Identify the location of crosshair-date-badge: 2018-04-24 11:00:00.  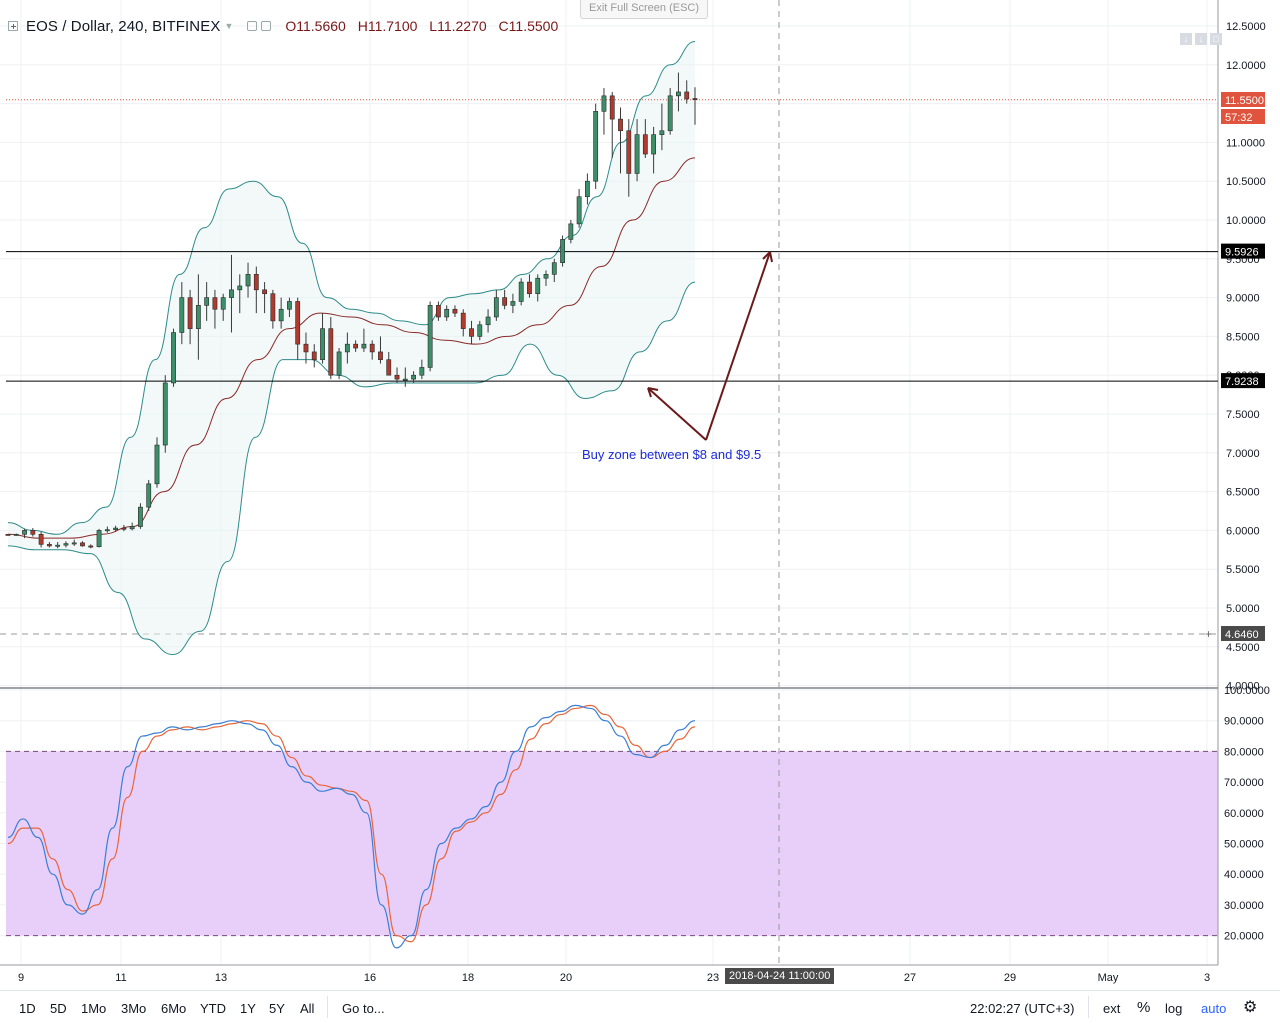
(780, 976).